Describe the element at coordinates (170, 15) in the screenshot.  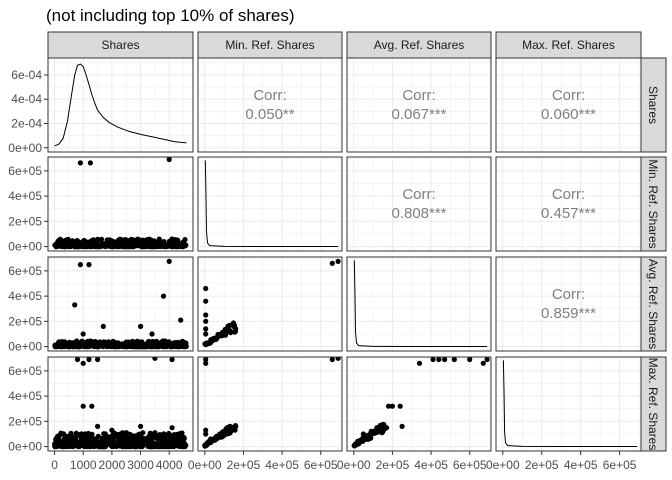
I see `chart-title: (not including top 10% of shares)` at that location.